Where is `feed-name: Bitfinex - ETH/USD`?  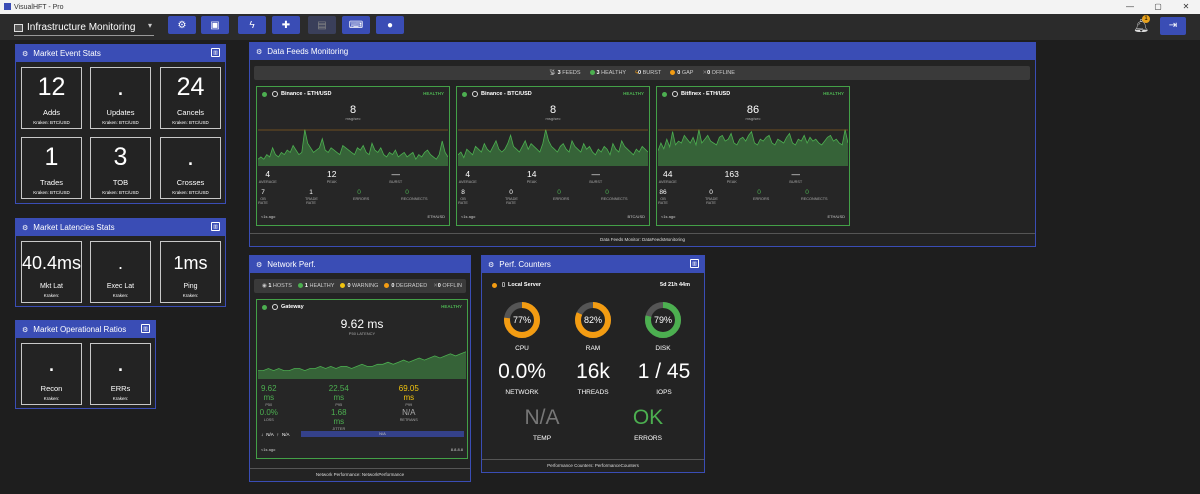
feed-name: Bitfinex - ETH/USD is located at coordinates (706, 94).